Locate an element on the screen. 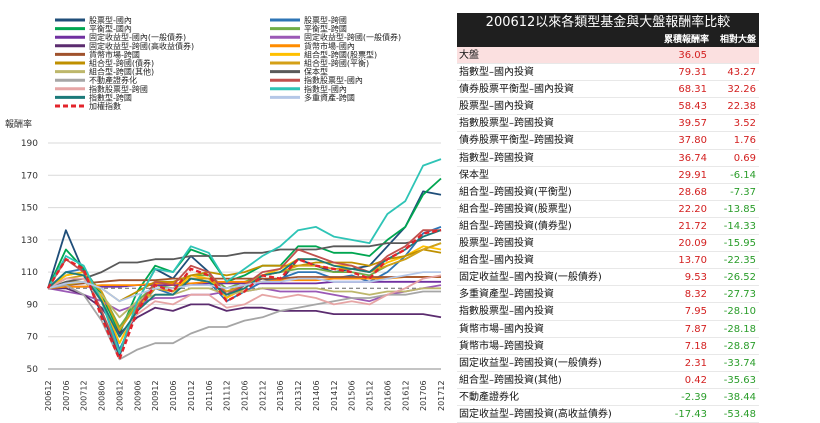 This screenshot has height=423, width=820. x-tick-label: 201312 is located at coordinates (298, 395).